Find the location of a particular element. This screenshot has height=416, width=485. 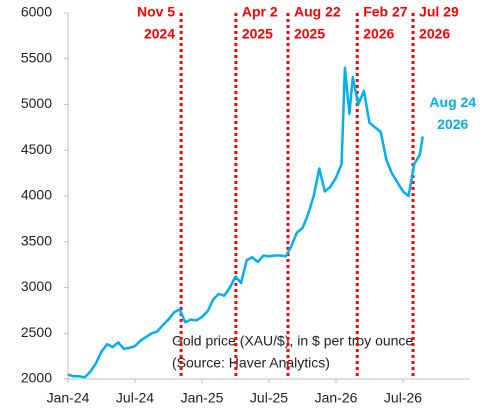

event-label: Feb 27 is located at coordinates (385, 12).